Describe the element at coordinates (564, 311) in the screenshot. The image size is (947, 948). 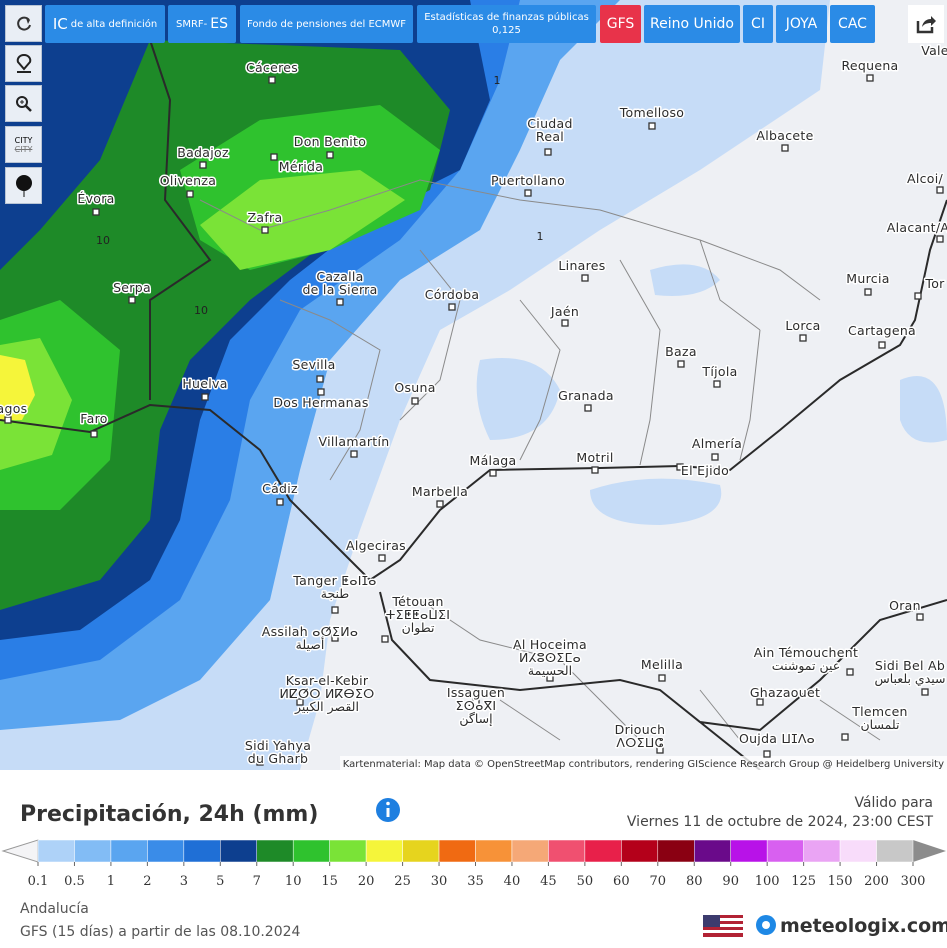
I see `city-label: Jaén` at that location.